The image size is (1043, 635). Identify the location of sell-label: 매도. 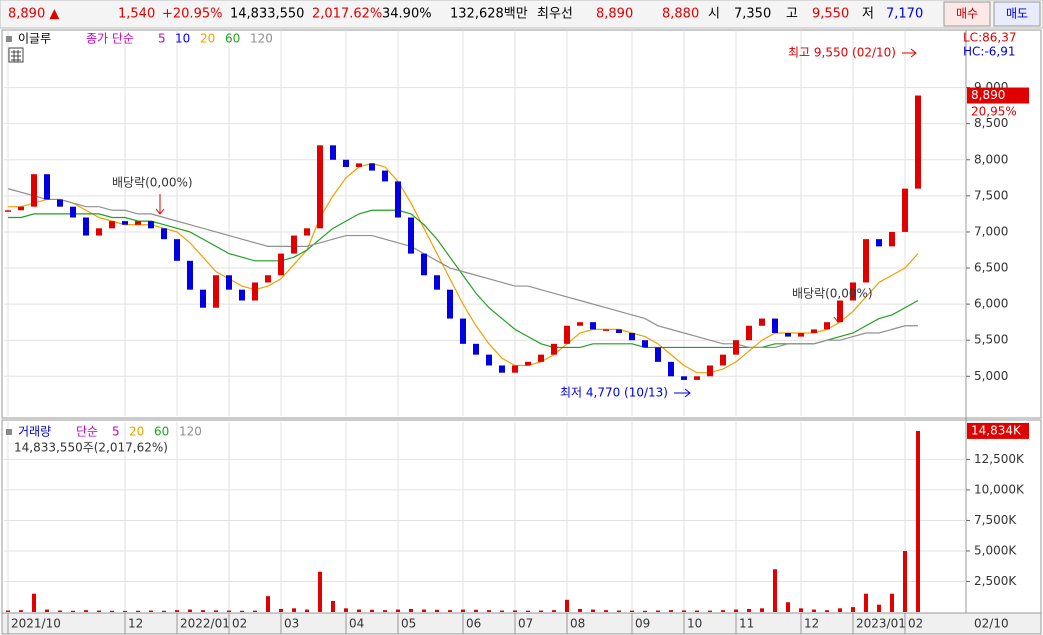
(1017, 14).